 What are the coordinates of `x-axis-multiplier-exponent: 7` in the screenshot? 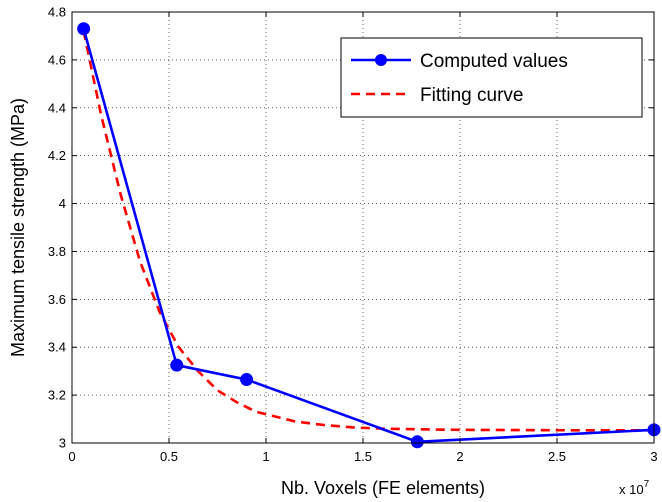 It's located at (647, 484).